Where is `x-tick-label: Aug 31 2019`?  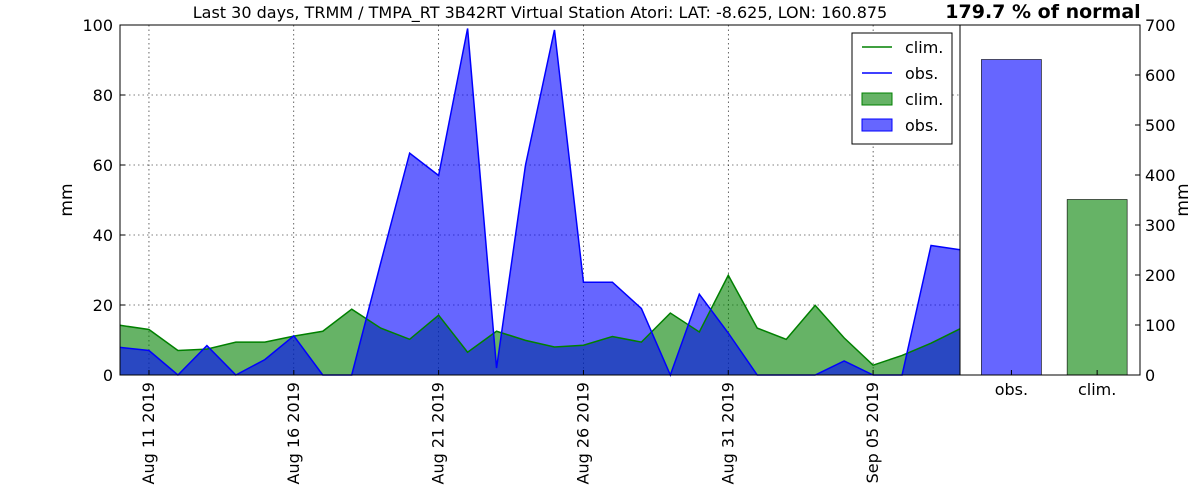
x-tick-label: Aug 31 2019 is located at coordinates (727, 433).